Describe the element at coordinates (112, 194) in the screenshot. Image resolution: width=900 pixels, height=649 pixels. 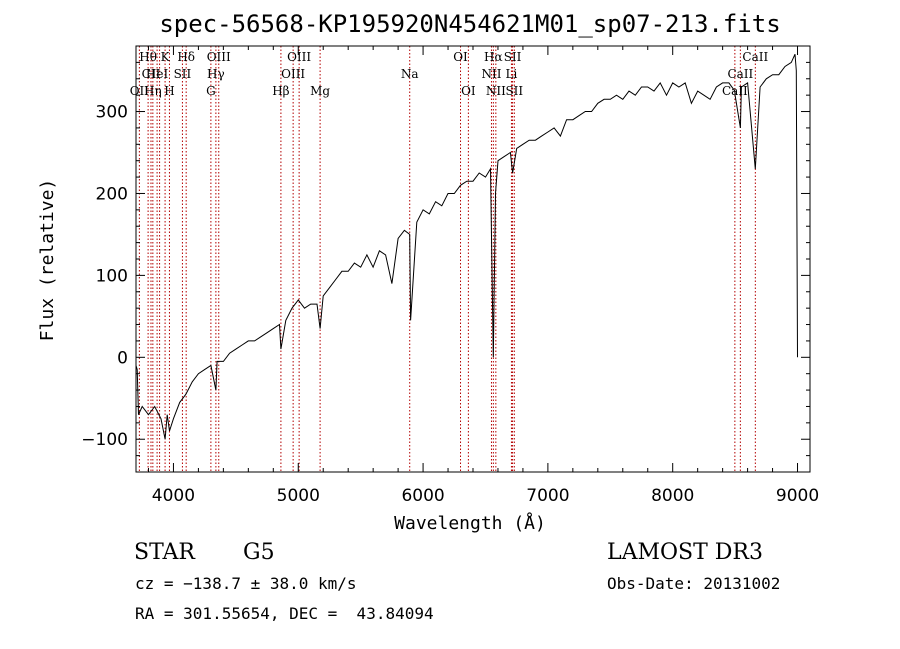
I see `y-tick-label: 200` at that location.